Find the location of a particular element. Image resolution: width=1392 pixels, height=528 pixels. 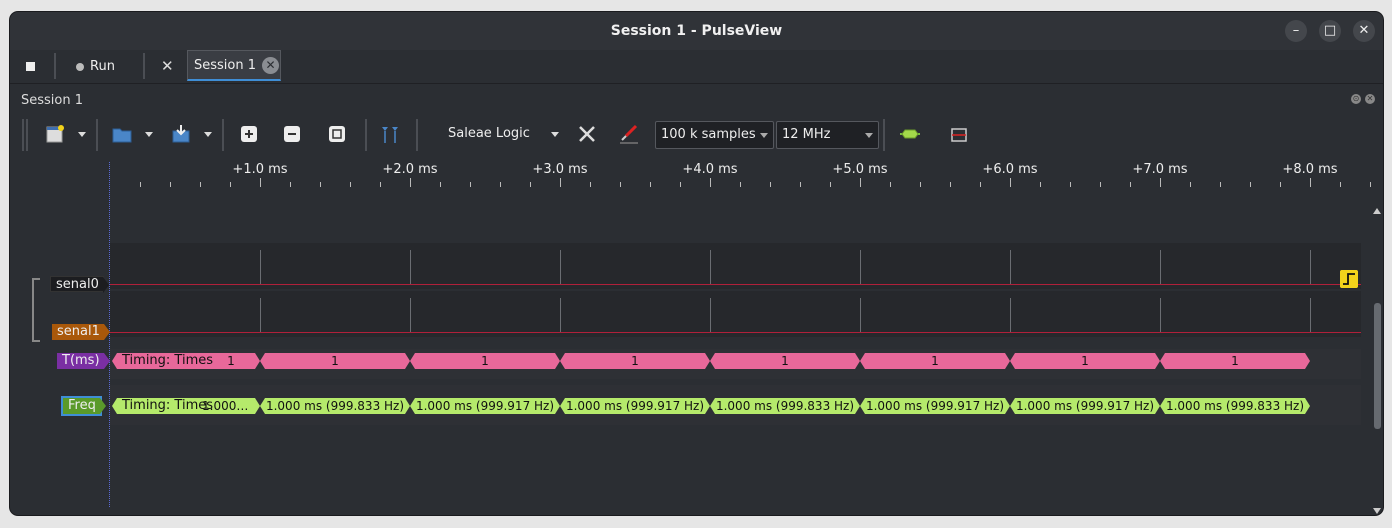

scrollbar-thumb is located at coordinates (1377, 366).